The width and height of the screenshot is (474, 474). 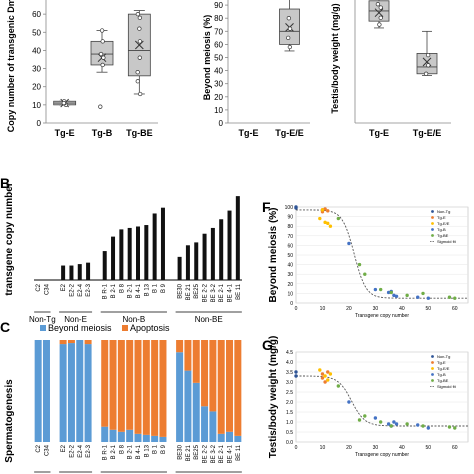 What do you see at coordinates (81, 450) in the screenshot?
I see `stack-category-label: E2-4` at bounding box center [81, 450].